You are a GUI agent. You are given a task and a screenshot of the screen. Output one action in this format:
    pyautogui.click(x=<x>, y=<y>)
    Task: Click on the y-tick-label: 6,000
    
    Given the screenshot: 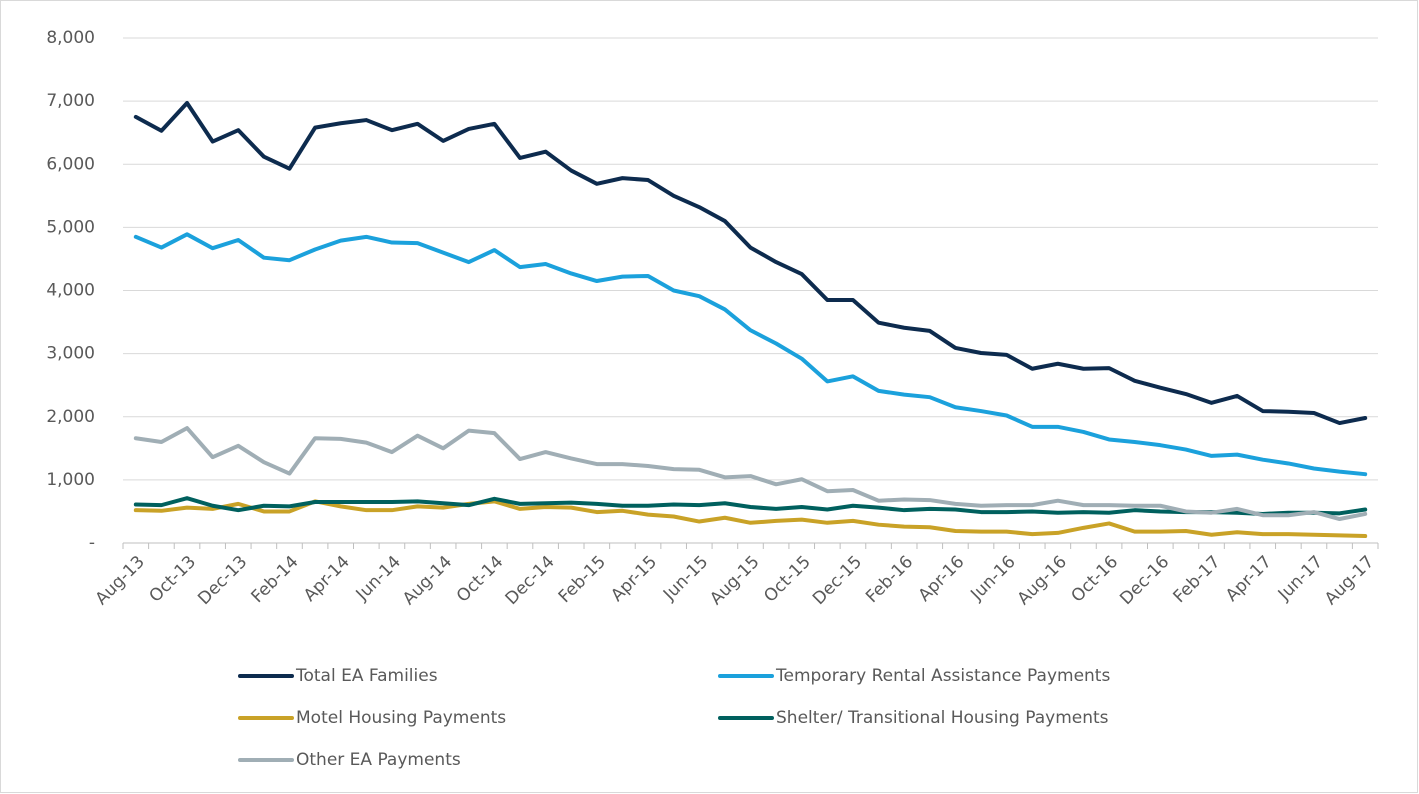 What is the action you would take?
    pyautogui.click(x=70, y=164)
    